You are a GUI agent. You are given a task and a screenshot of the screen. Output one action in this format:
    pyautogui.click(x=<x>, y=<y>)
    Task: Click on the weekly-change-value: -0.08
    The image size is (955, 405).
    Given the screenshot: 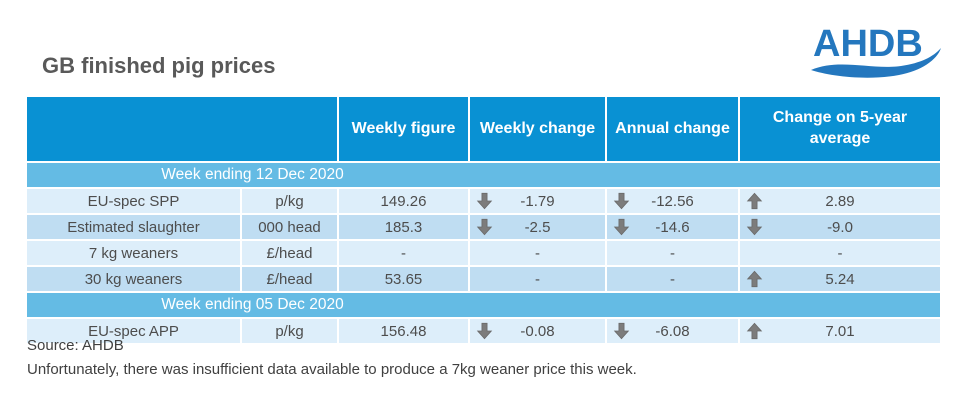 What is the action you would take?
    pyautogui.click(x=537, y=331)
    